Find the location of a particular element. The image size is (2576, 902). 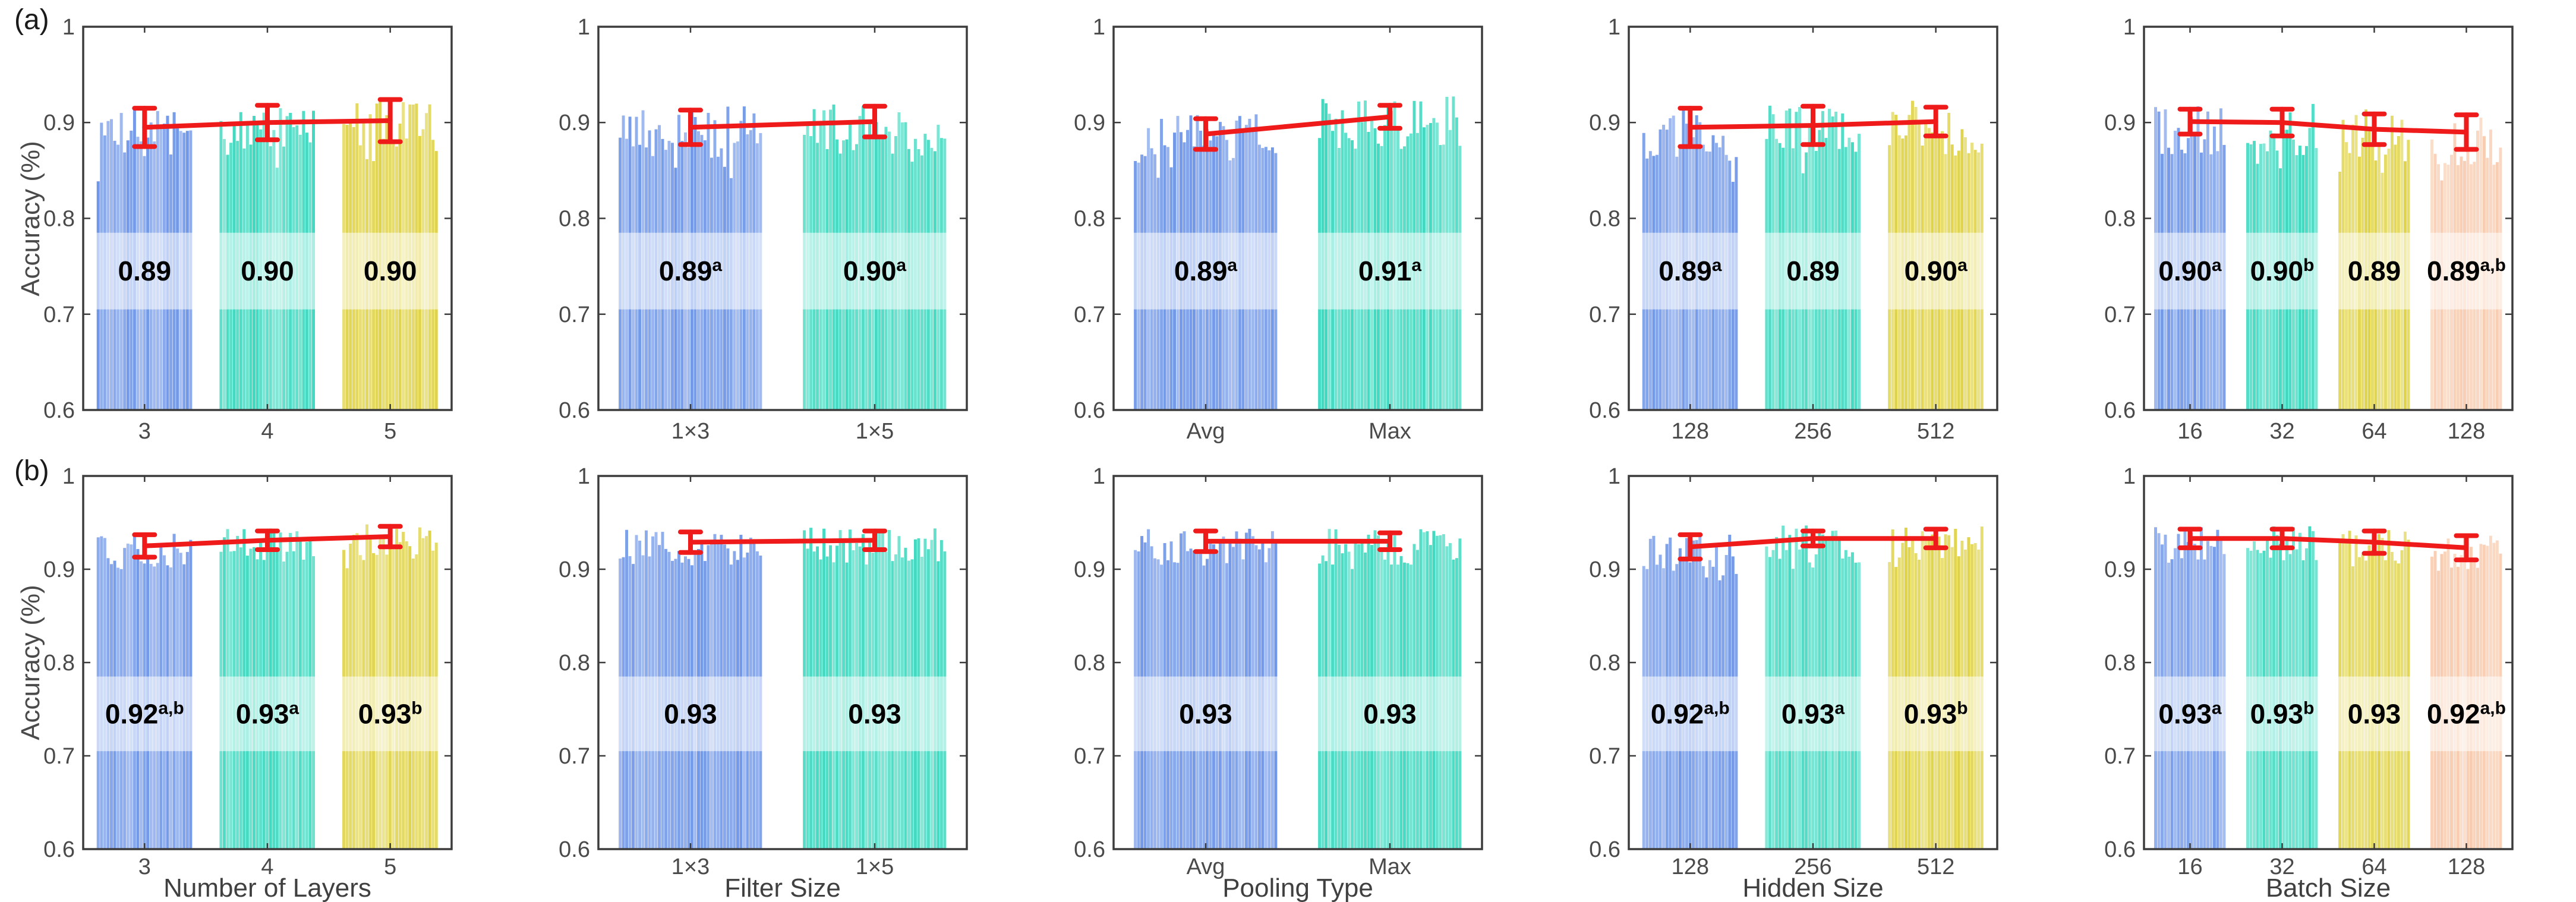

subplot-canvas: 0.89 0.90 0.90 1 0.9 0.8 0.7 0.6 3 4 5 is located at coordinates (248, 229).